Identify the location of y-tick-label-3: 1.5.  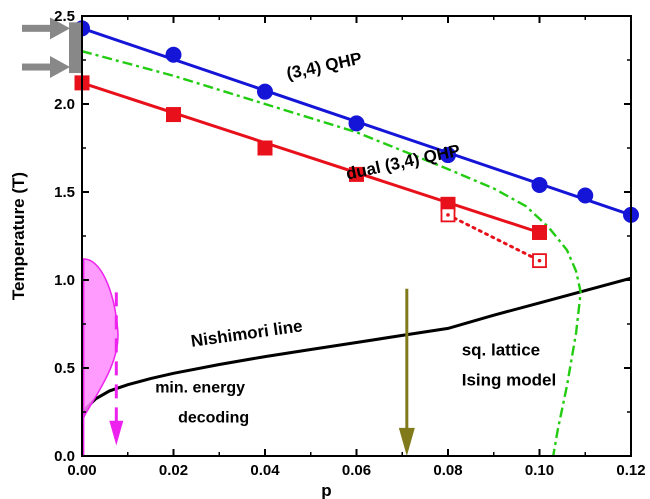
(64, 192).